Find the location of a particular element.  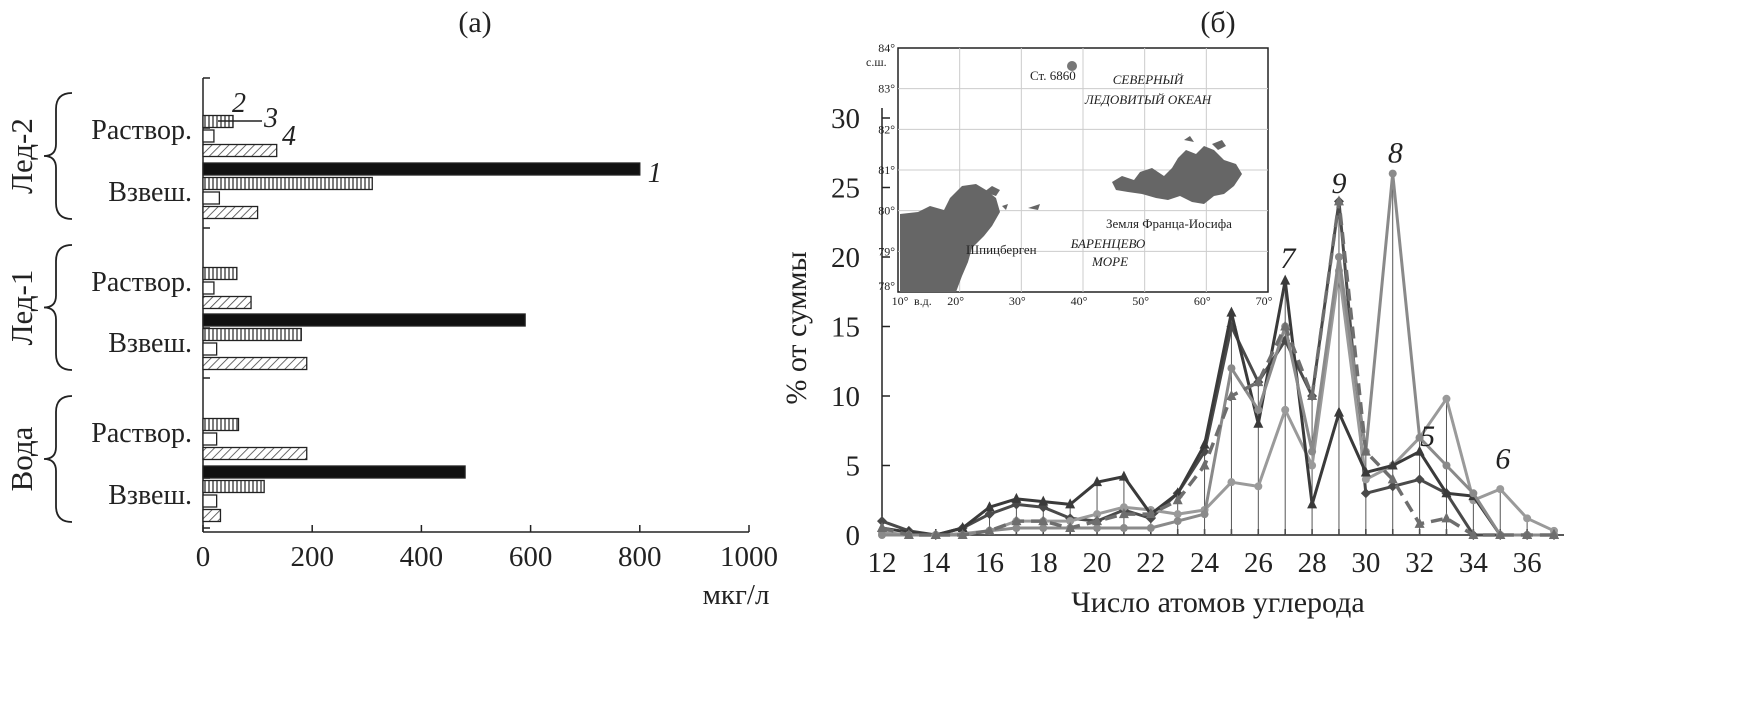

x-tick-label: 22 is located at coordinates (1150, 563).